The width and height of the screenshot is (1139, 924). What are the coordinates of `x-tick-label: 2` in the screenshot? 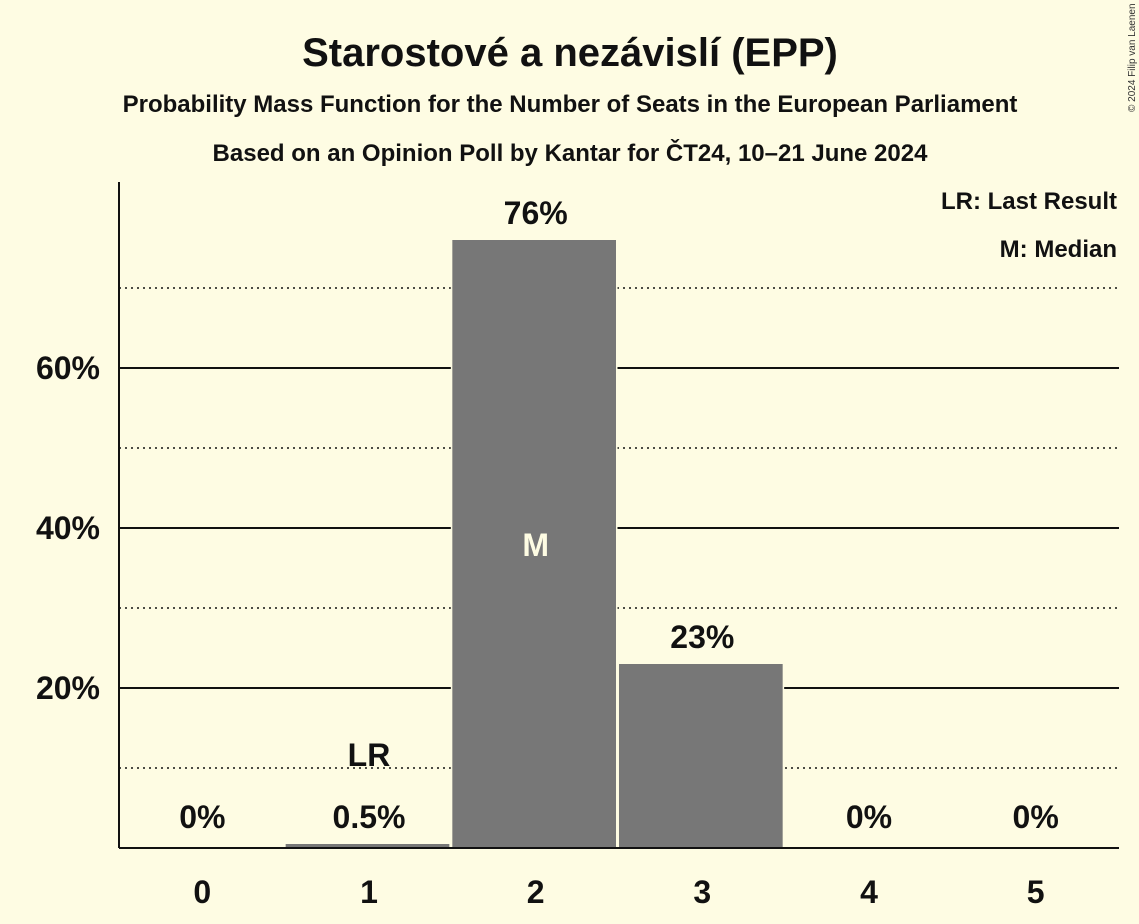 It's located at (536, 892).